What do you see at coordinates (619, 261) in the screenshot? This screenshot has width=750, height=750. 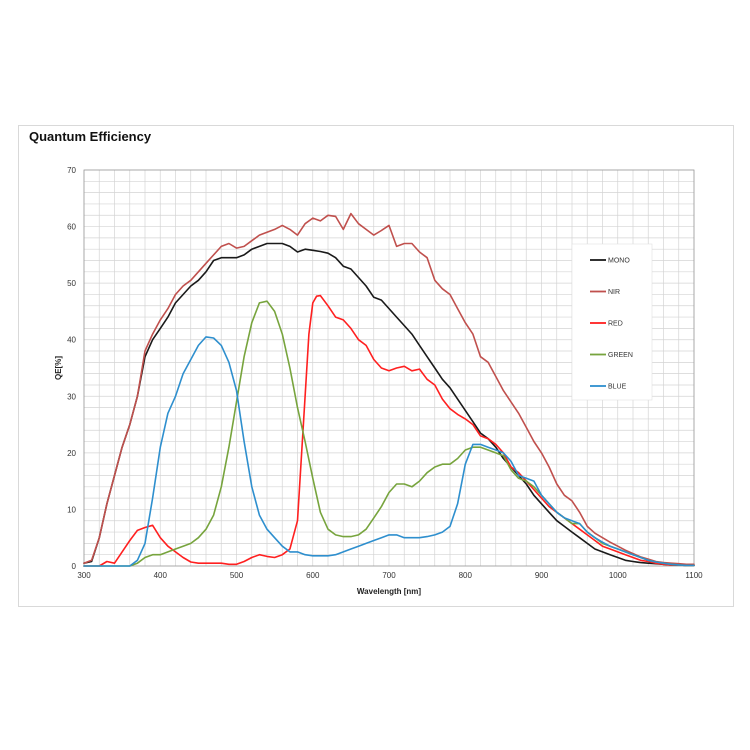 I see `legend-label: MONO` at bounding box center [619, 261].